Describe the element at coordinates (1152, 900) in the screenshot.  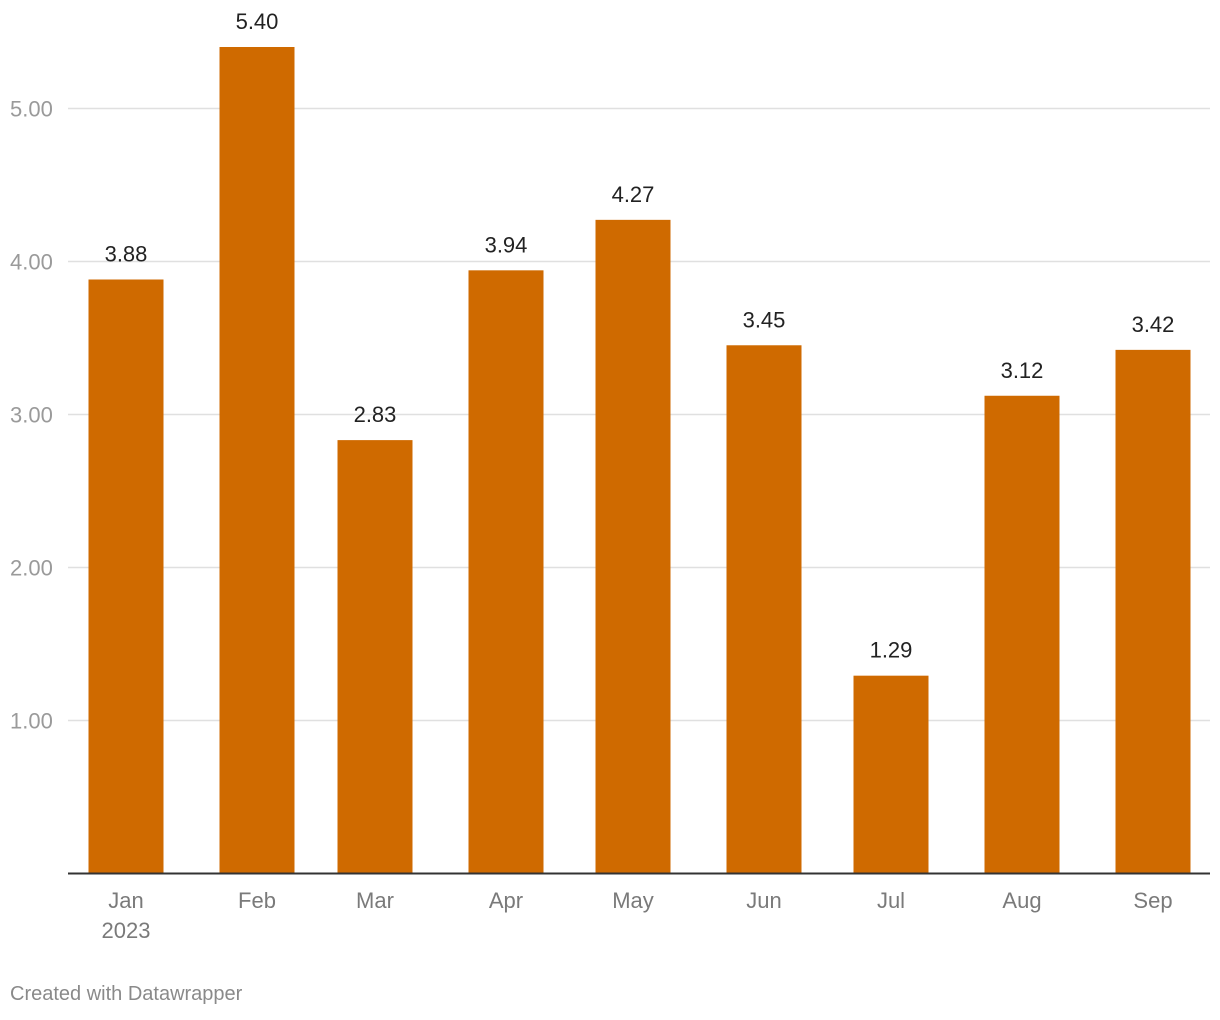
I see `x-tick-label: Sep` at that location.